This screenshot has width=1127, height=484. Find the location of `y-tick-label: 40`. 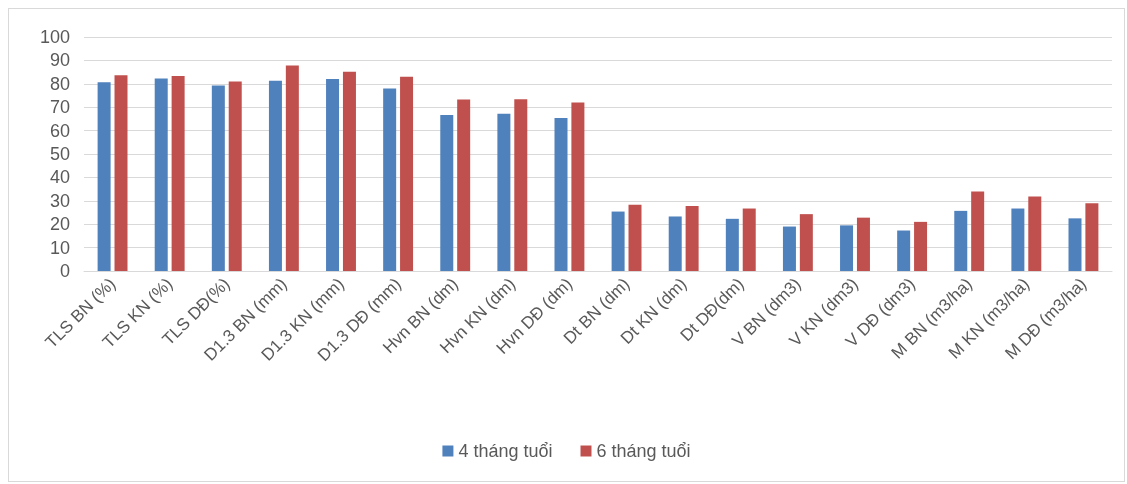

y-tick-label: 40 is located at coordinates (59, 177).